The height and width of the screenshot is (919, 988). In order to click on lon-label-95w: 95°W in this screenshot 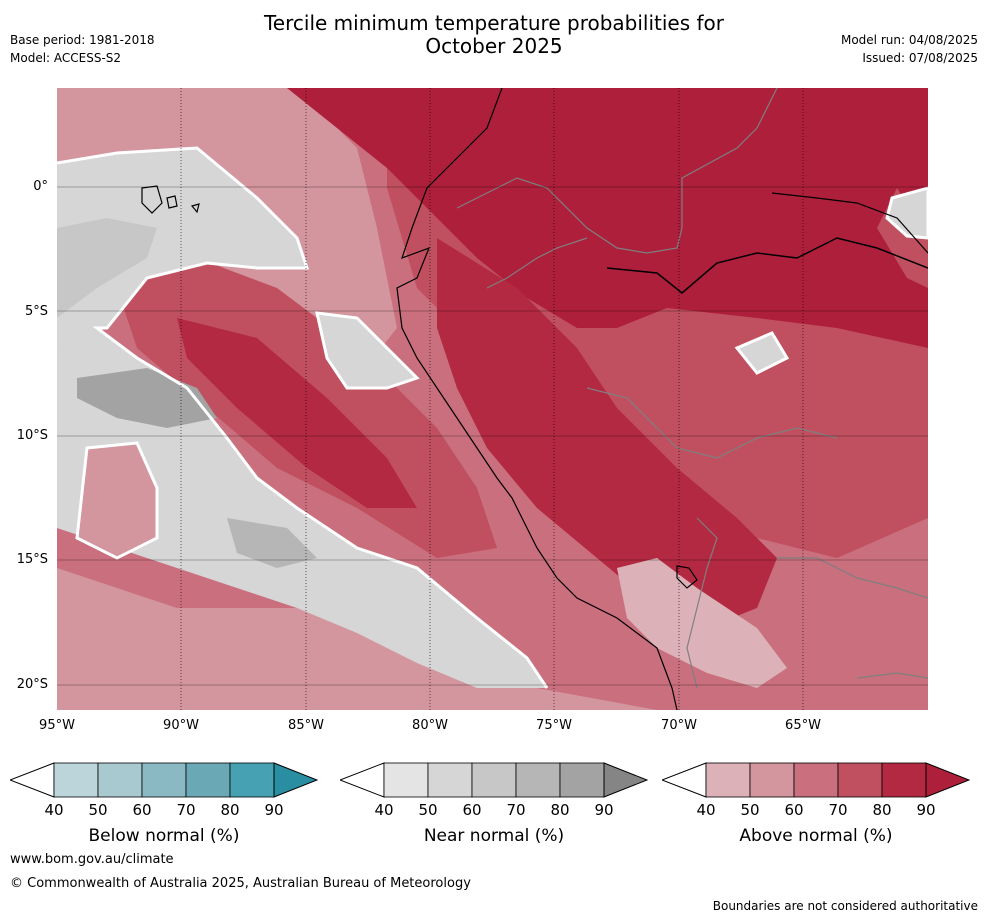, I will do `click(57, 725)`.